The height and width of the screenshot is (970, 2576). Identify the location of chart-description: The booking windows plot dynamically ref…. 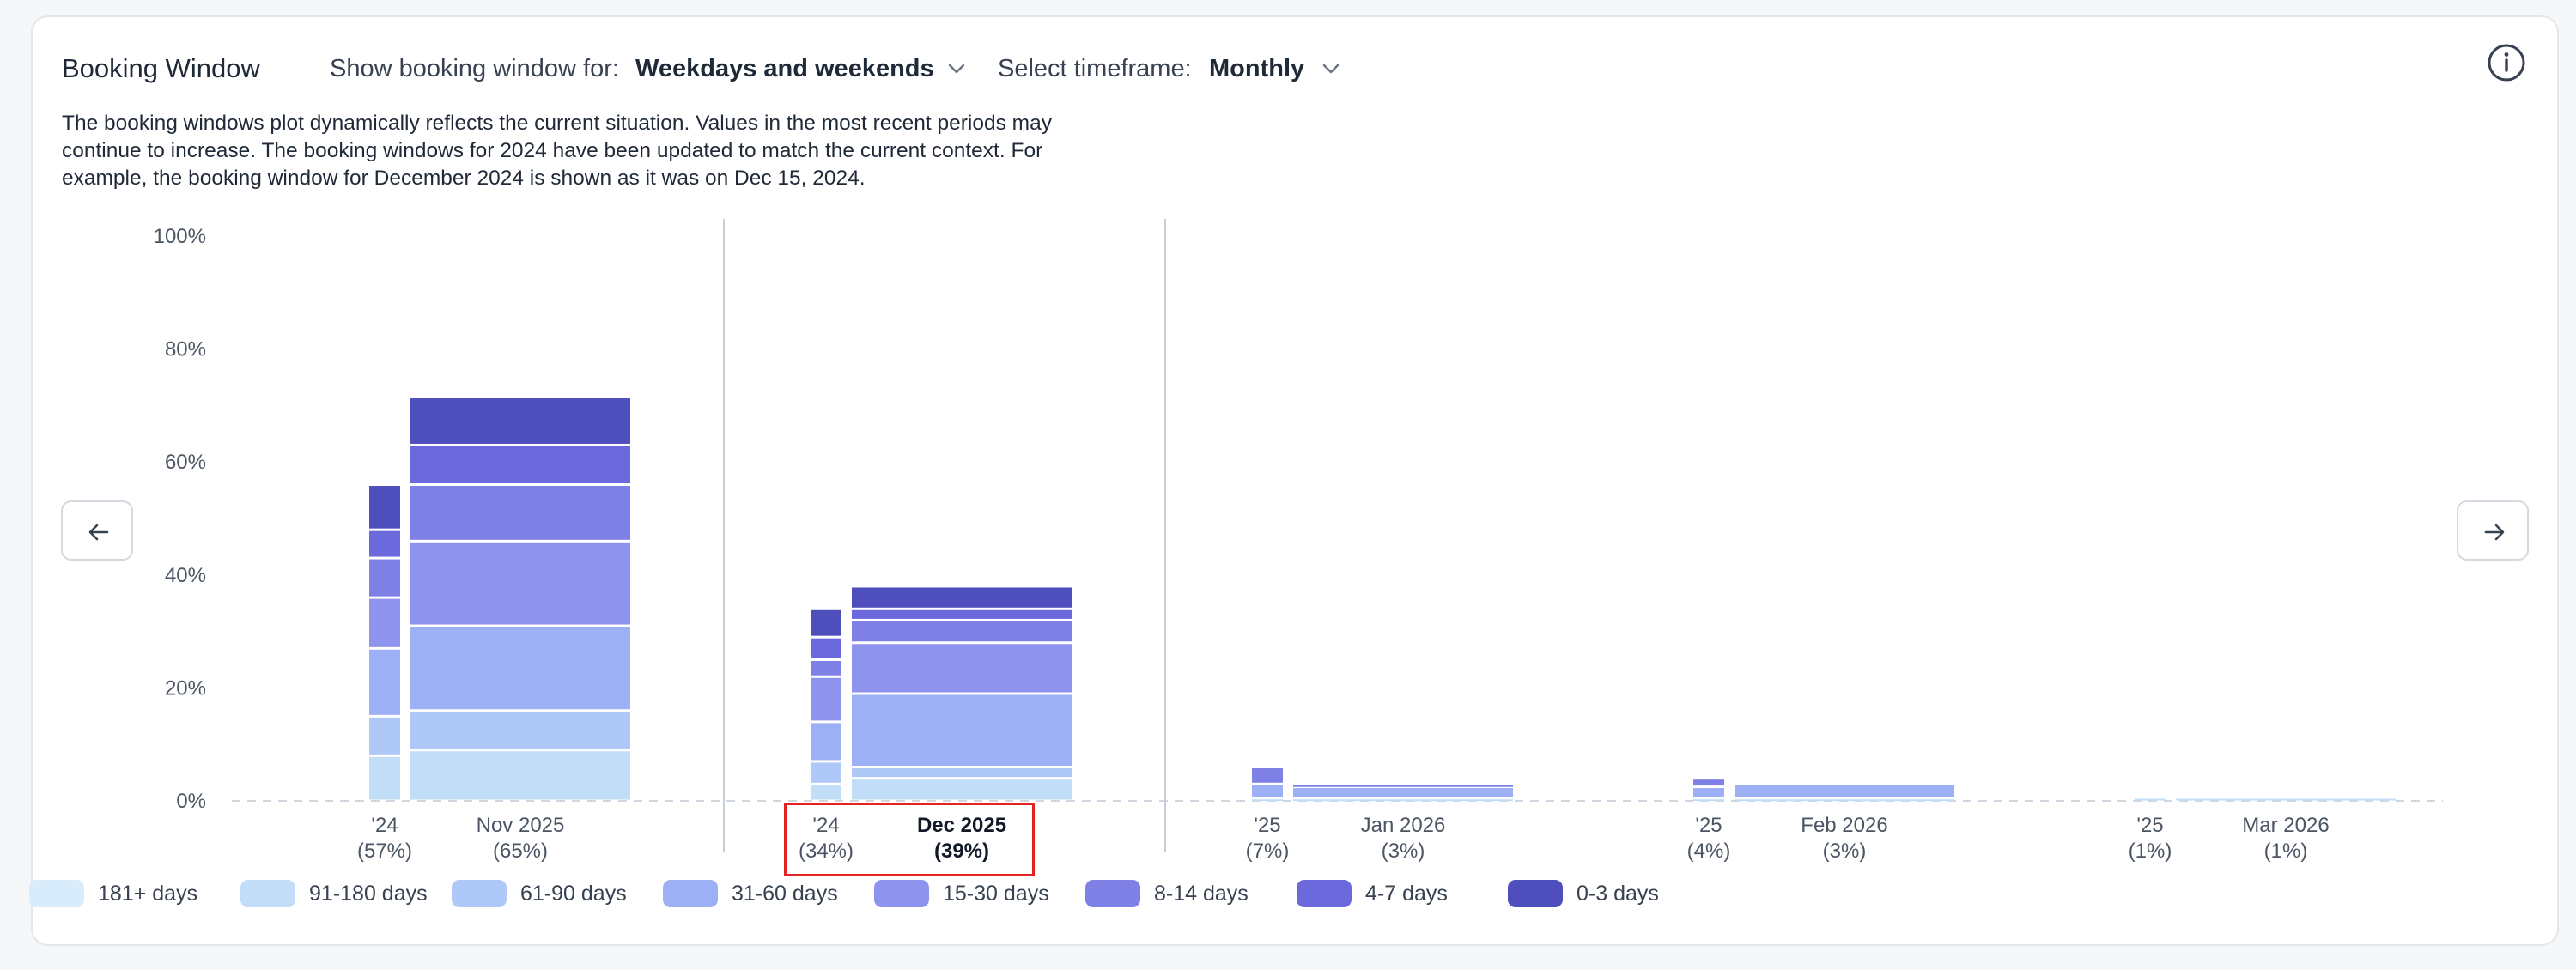
(557, 151).